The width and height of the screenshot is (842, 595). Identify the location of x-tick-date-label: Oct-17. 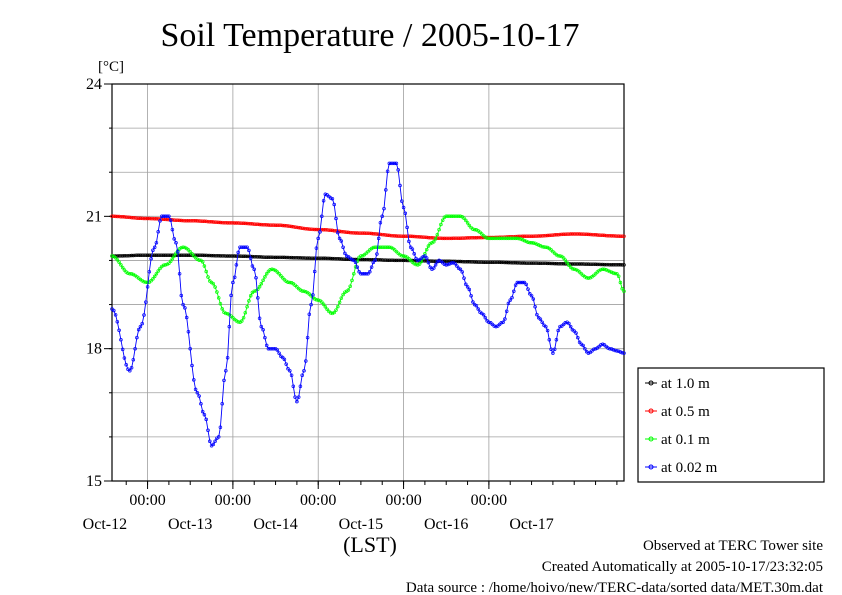
(531, 524).